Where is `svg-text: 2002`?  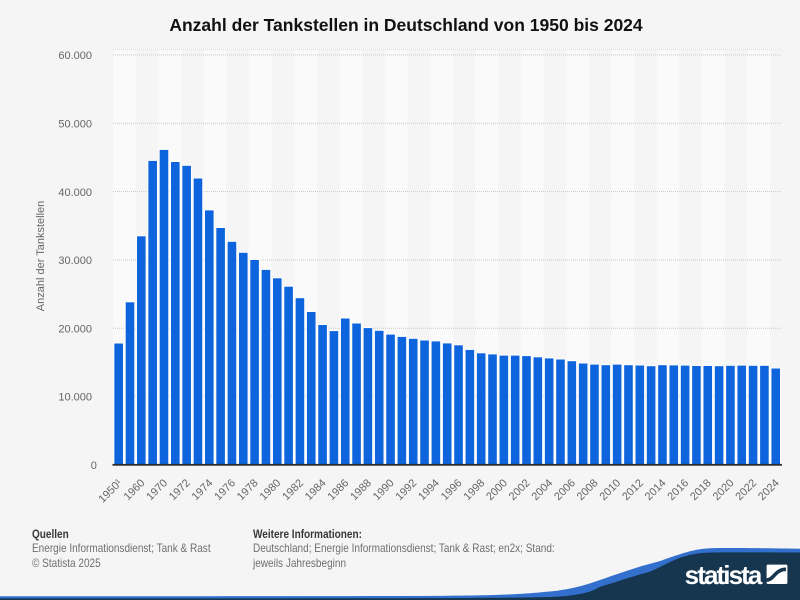
svg-text: 2002 is located at coordinates (520, 490).